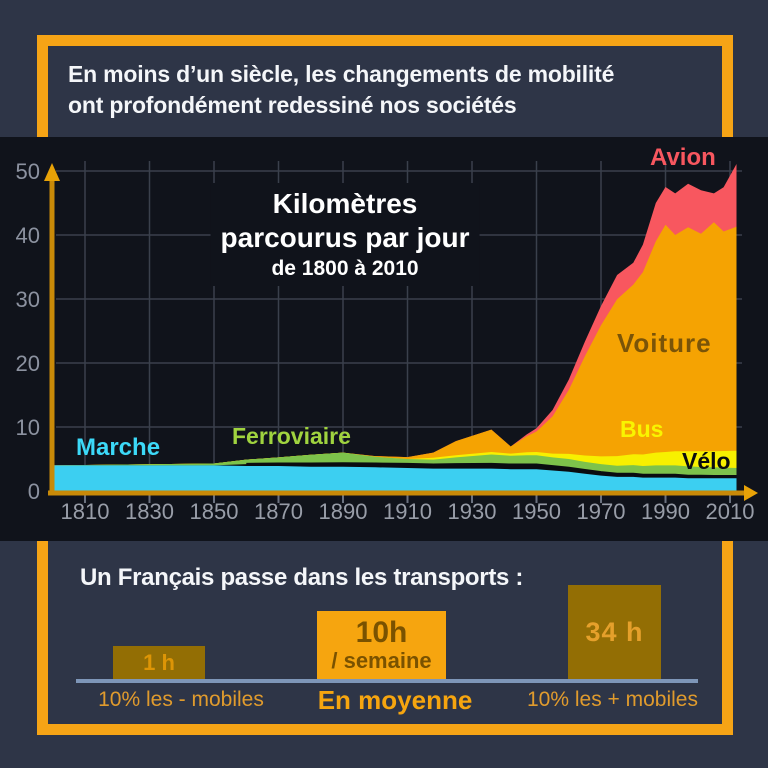 The width and height of the screenshot is (768, 768). Describe the element at coordinates (27, 171) in the screenshot. I see `y-tick-50: 50` at that location.